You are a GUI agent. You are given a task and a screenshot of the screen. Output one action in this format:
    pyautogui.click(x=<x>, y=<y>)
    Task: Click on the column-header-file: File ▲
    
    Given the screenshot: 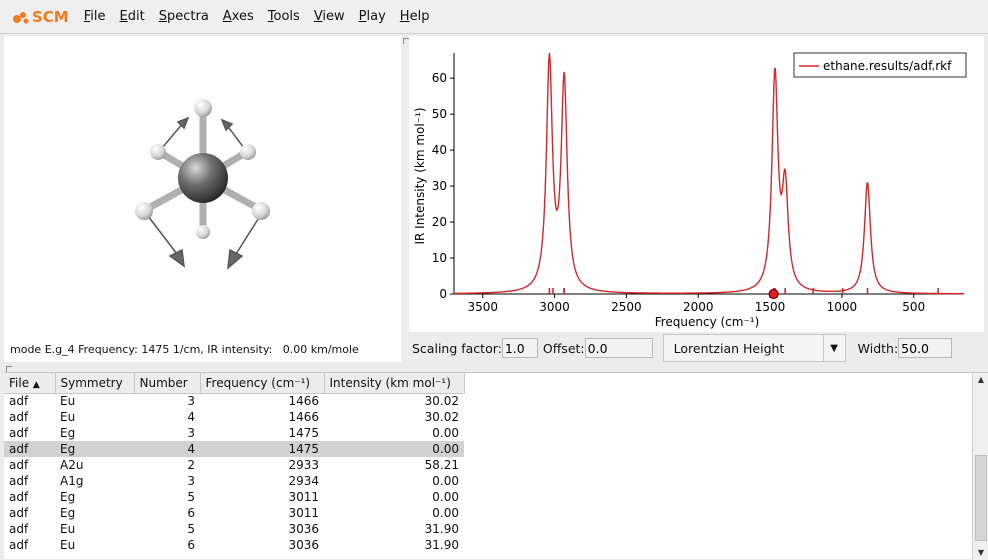 What is the action you would take?
    pyautogui.click(x=30, y=383)
    